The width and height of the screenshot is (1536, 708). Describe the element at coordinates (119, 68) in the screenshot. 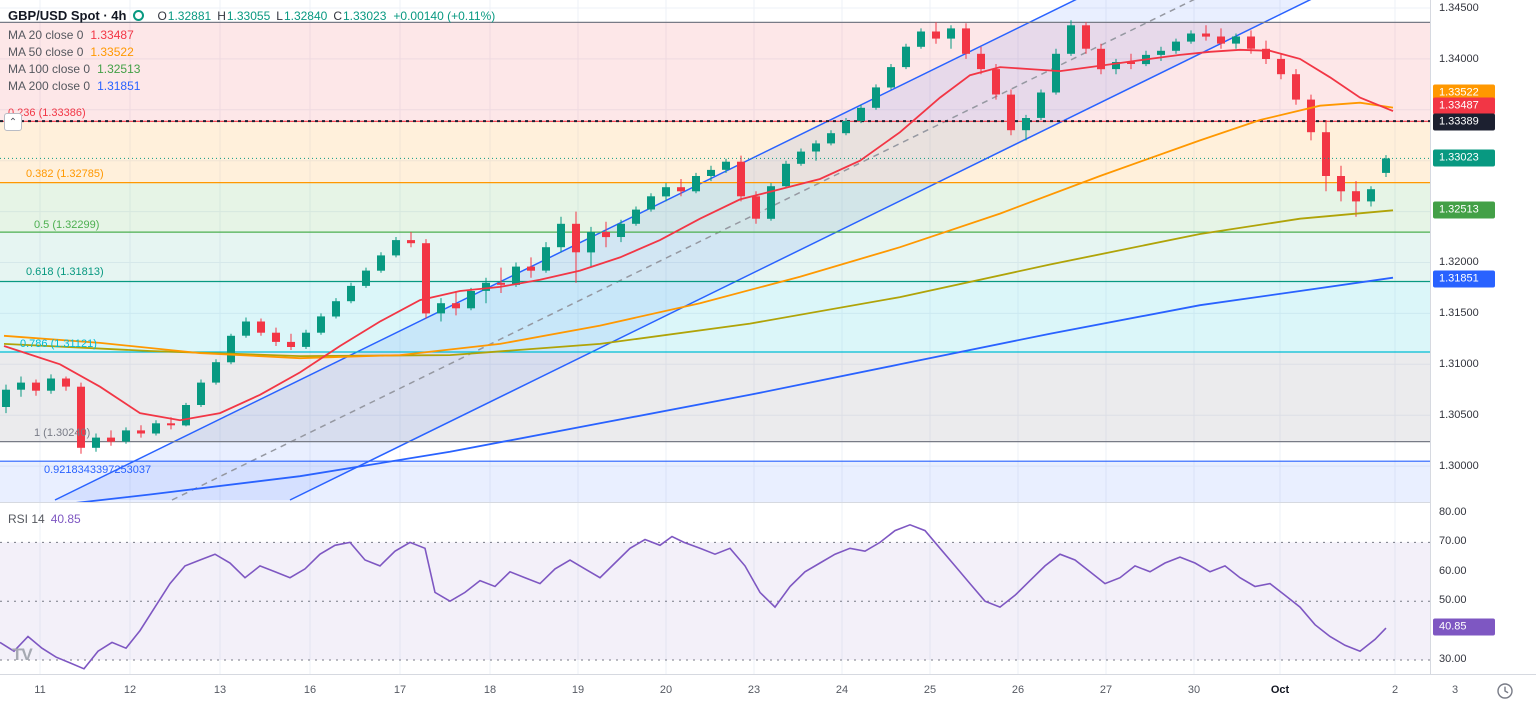

I see `ma-legend-value: 1.32513` at that location.